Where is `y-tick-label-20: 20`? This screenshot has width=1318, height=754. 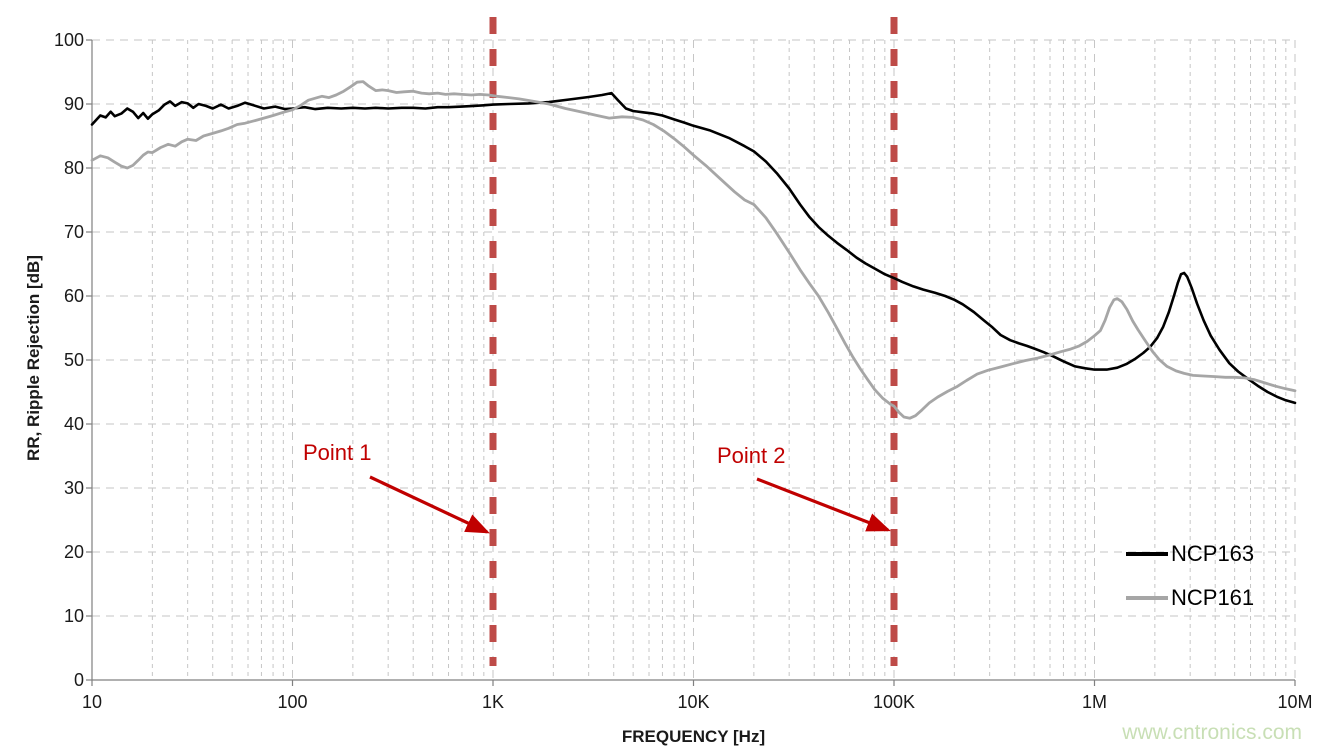 y-tick-label-20: 20 is located at coordinates (73, 552).